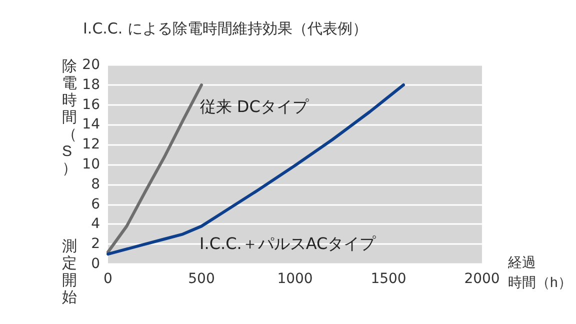  What do you see at coordinates (91, 65) in the screenshot?
I see `y-tick-label: 20` at bounding box center [91, 65].